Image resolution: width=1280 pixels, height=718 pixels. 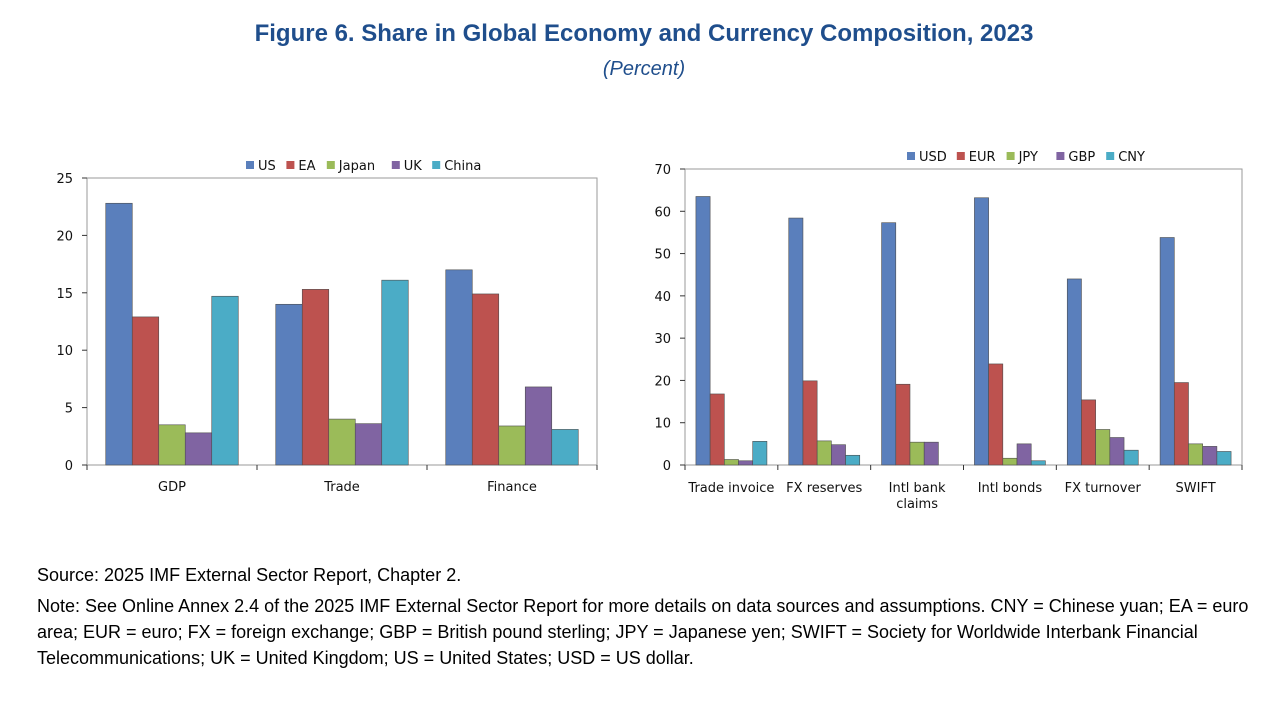 I want to click on bar-trade-invoice-gbp, so click(x=746, y=463).